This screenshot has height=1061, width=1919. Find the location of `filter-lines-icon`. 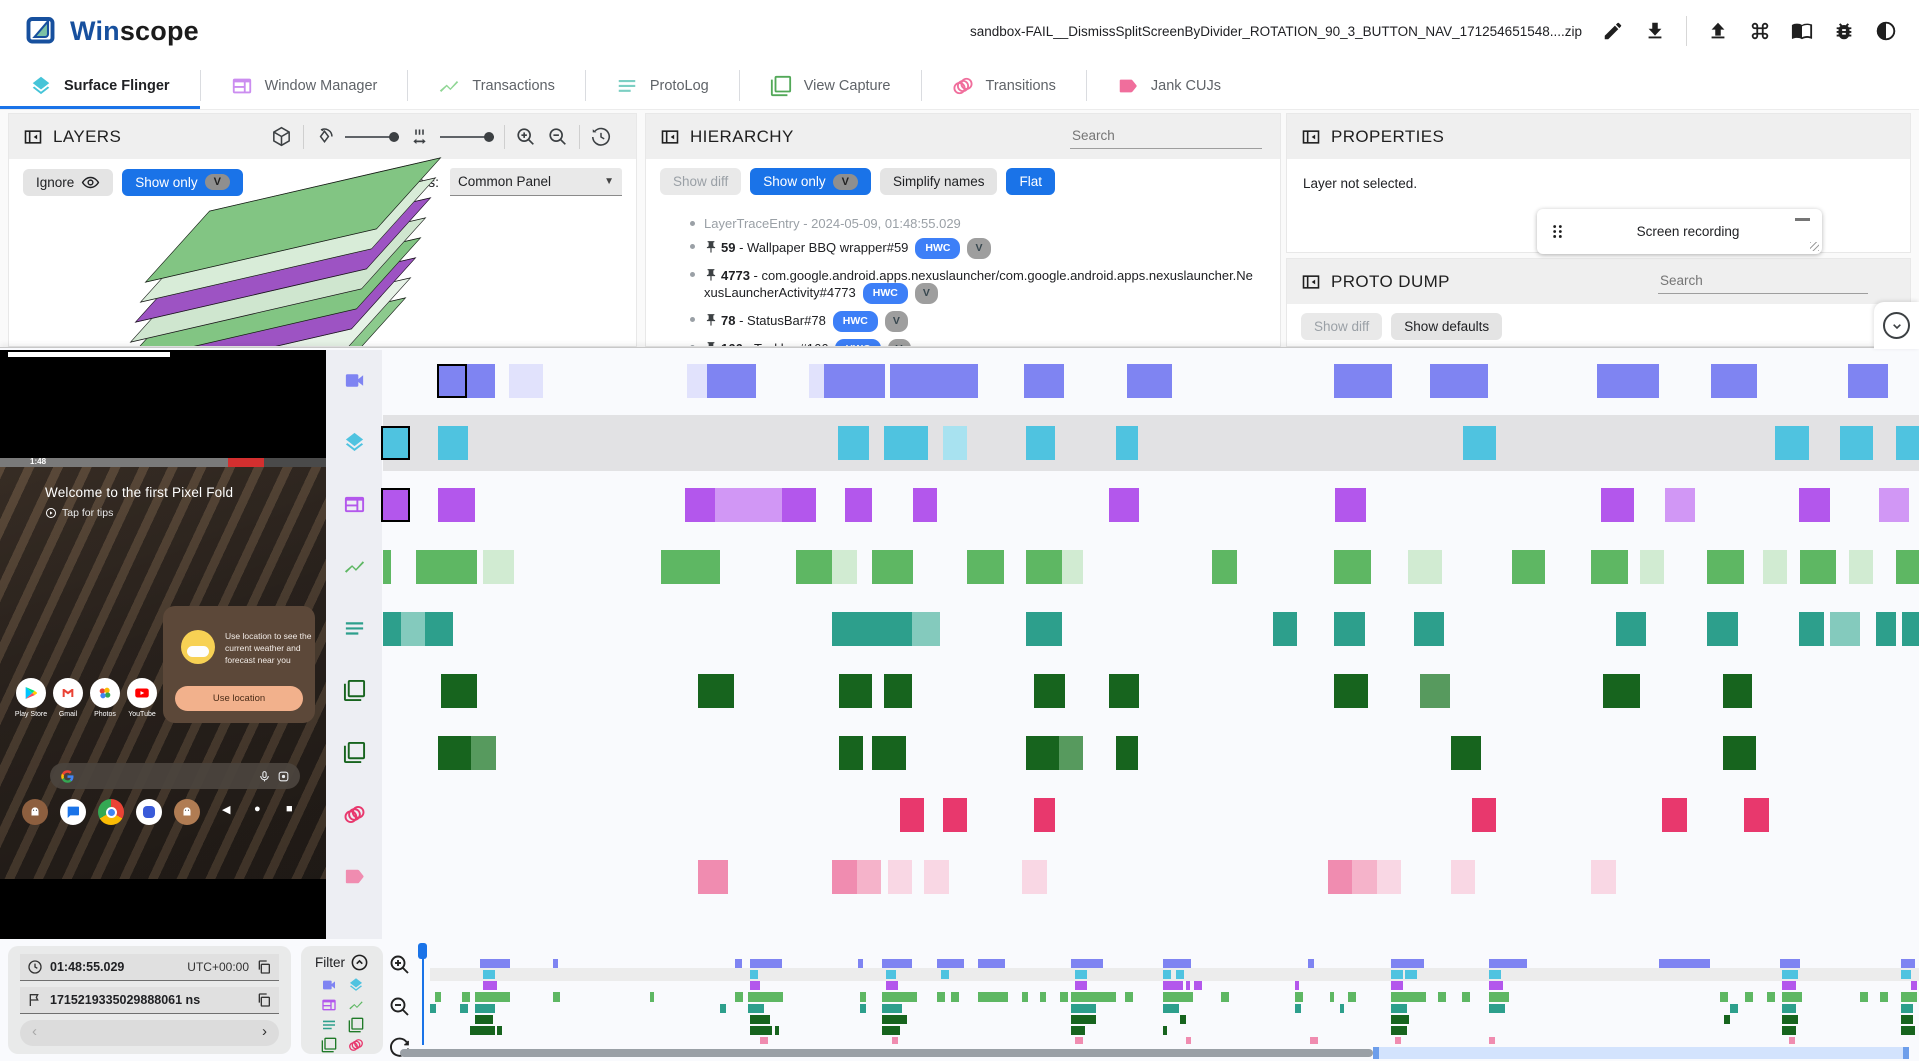

filter-lines-icon is located at coordinates (329, 1025).